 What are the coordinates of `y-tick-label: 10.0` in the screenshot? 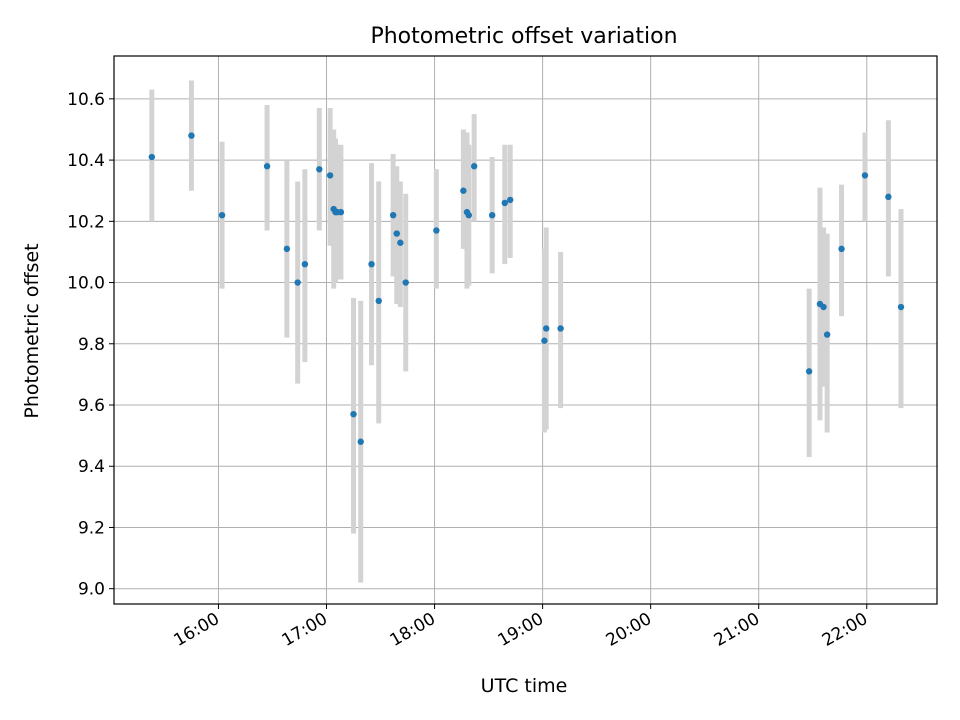 It's located at (86, 284).